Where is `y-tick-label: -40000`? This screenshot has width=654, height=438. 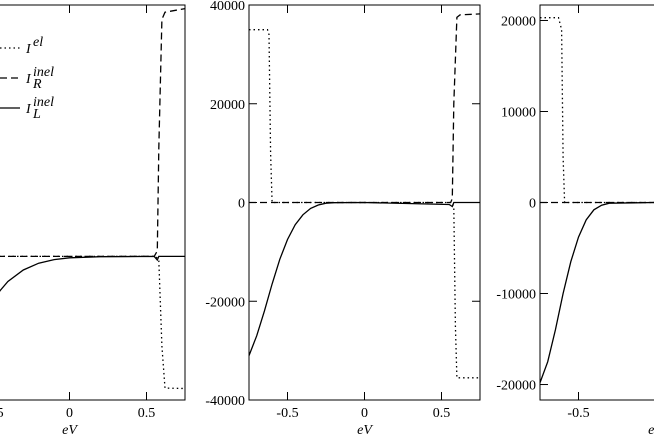 y-tick-label: -40000 is located at coordinates (225, 401).